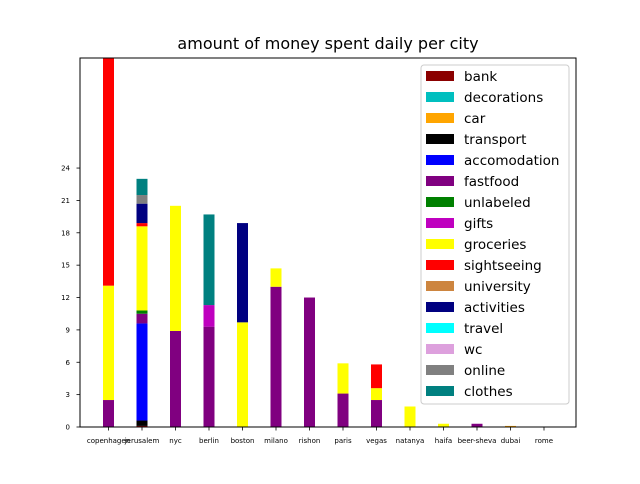 This screenshot has height=484, width=640. I want to click on x-tick-label-vegas: vegas, so click(376, 441).